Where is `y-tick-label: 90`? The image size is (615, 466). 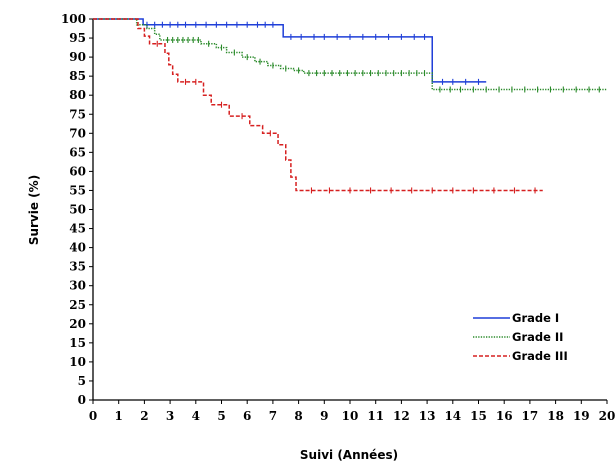
y-tick-label: 90 is located at coordinates (77, 57).